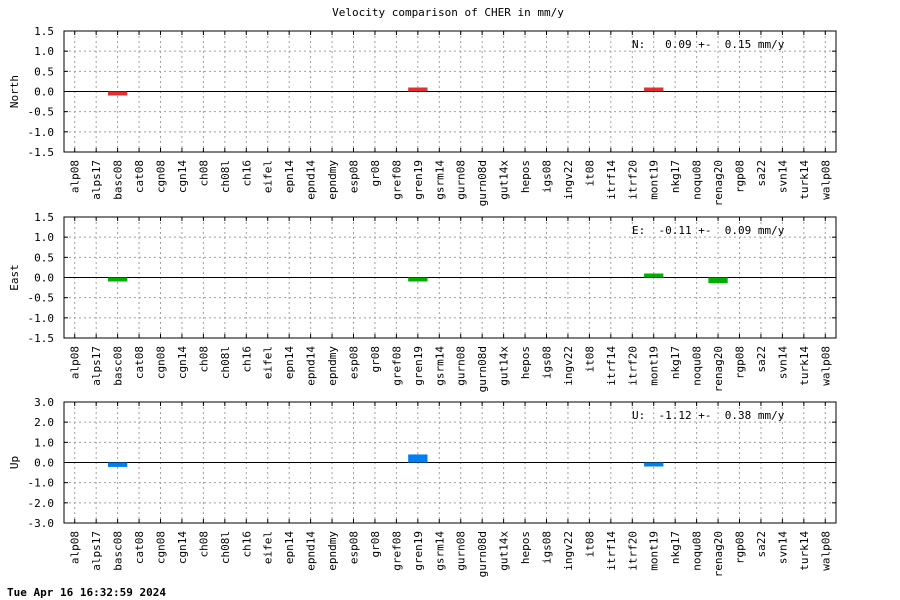  I want to click on category-label: gurn08d, so click(482, 369).